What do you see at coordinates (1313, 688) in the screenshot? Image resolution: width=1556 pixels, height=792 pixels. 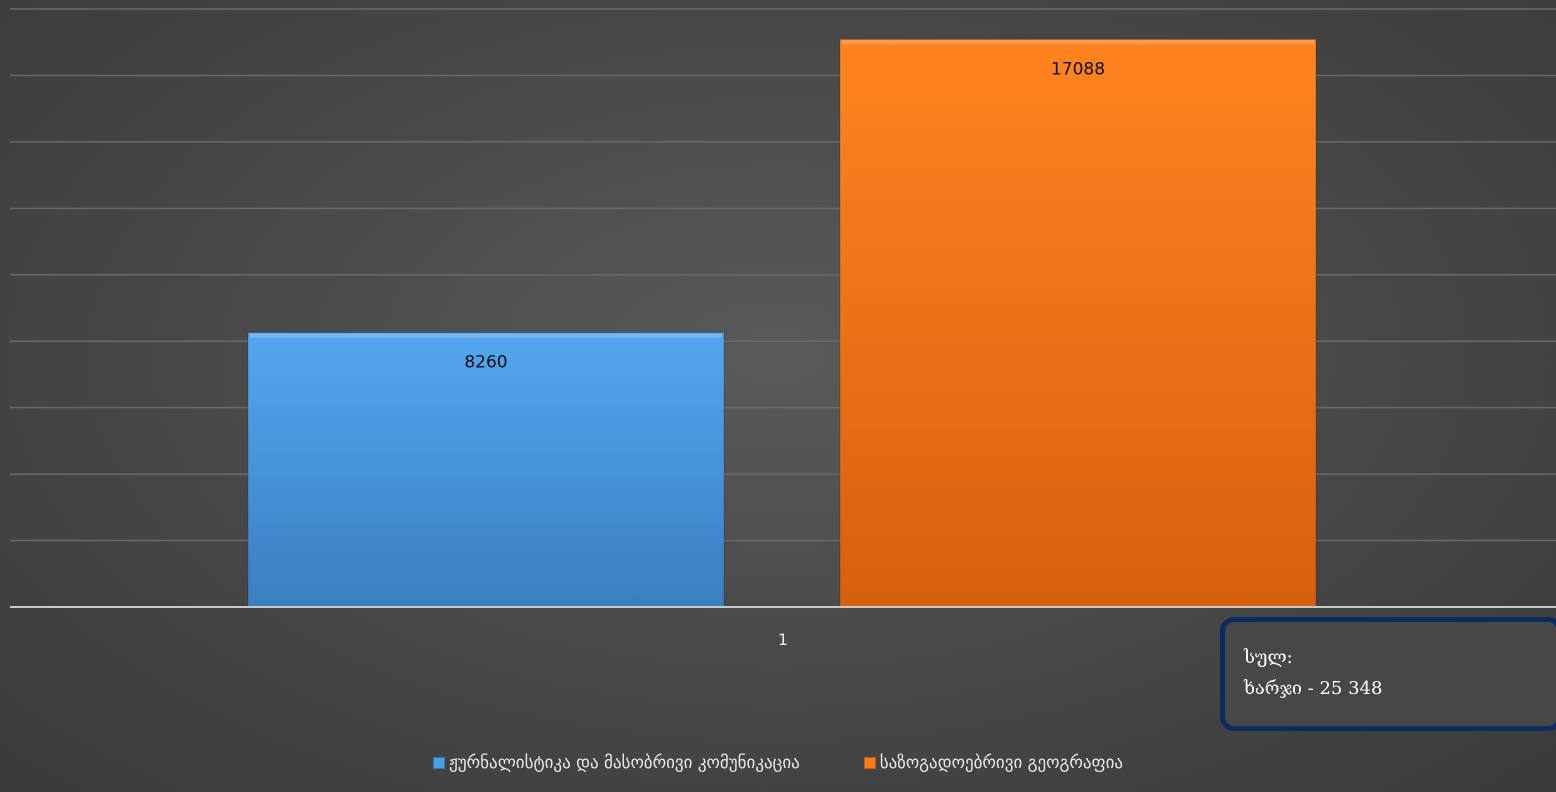 I see `annotation-line-cost: ხარჯი - 25 348` at bounding box center [1313, 688].